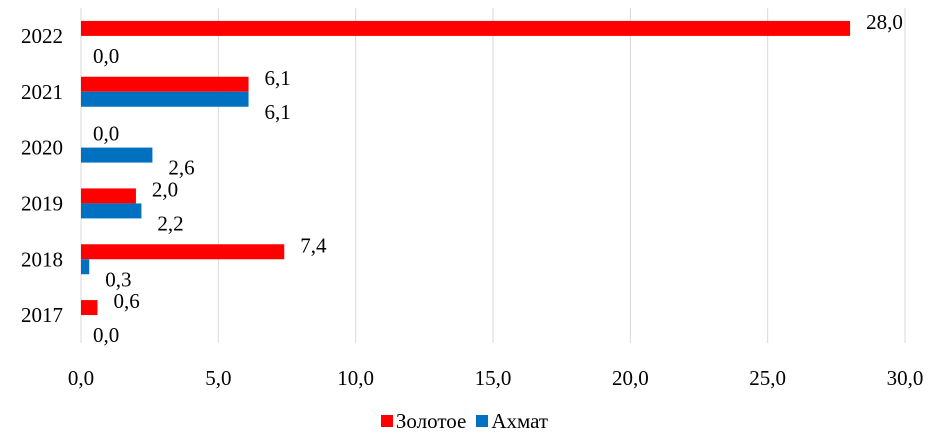 The image size is (929, 436). Describe the element at coordinates (493, 378) in the screenshot. I see `x-tick-label: 15,0` at that location.